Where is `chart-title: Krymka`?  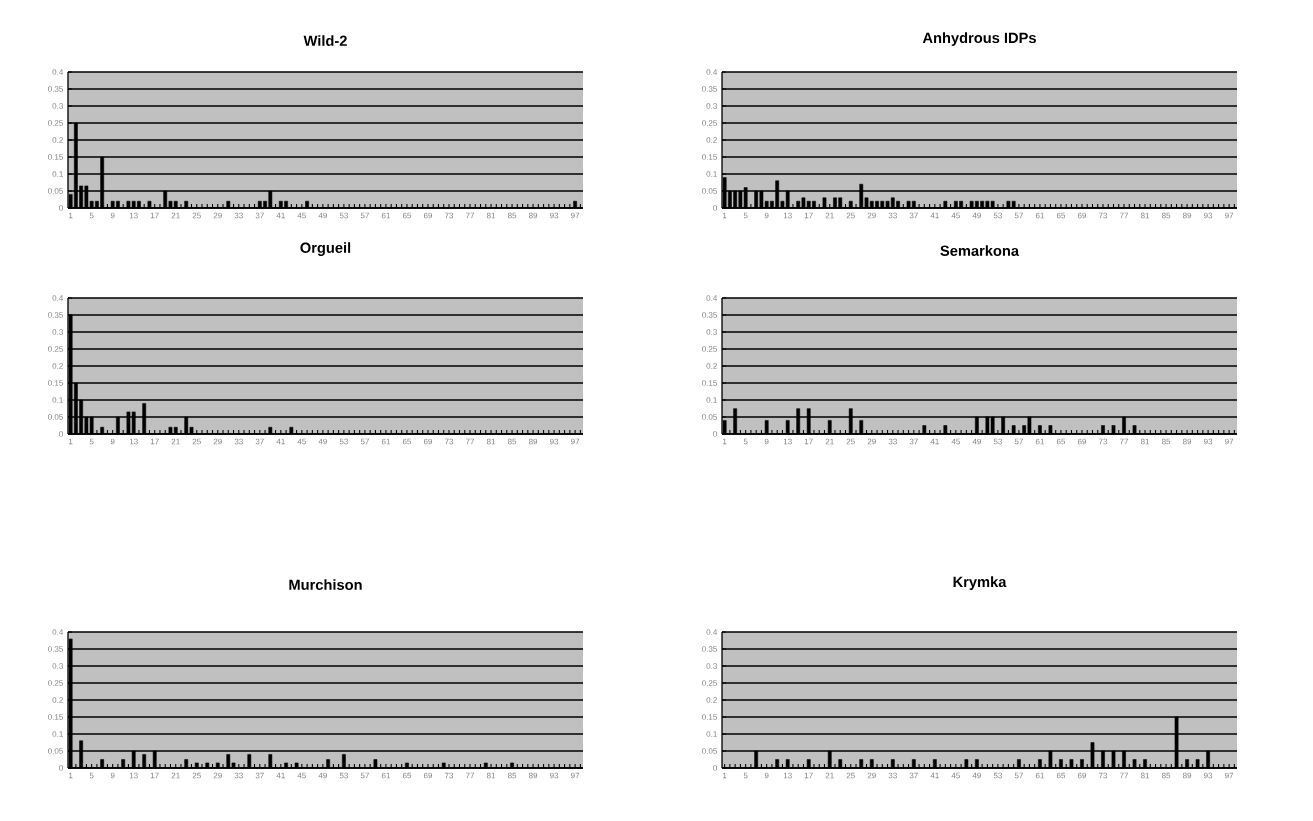
chart-title: Krymka is located at coordinates (980, 583).